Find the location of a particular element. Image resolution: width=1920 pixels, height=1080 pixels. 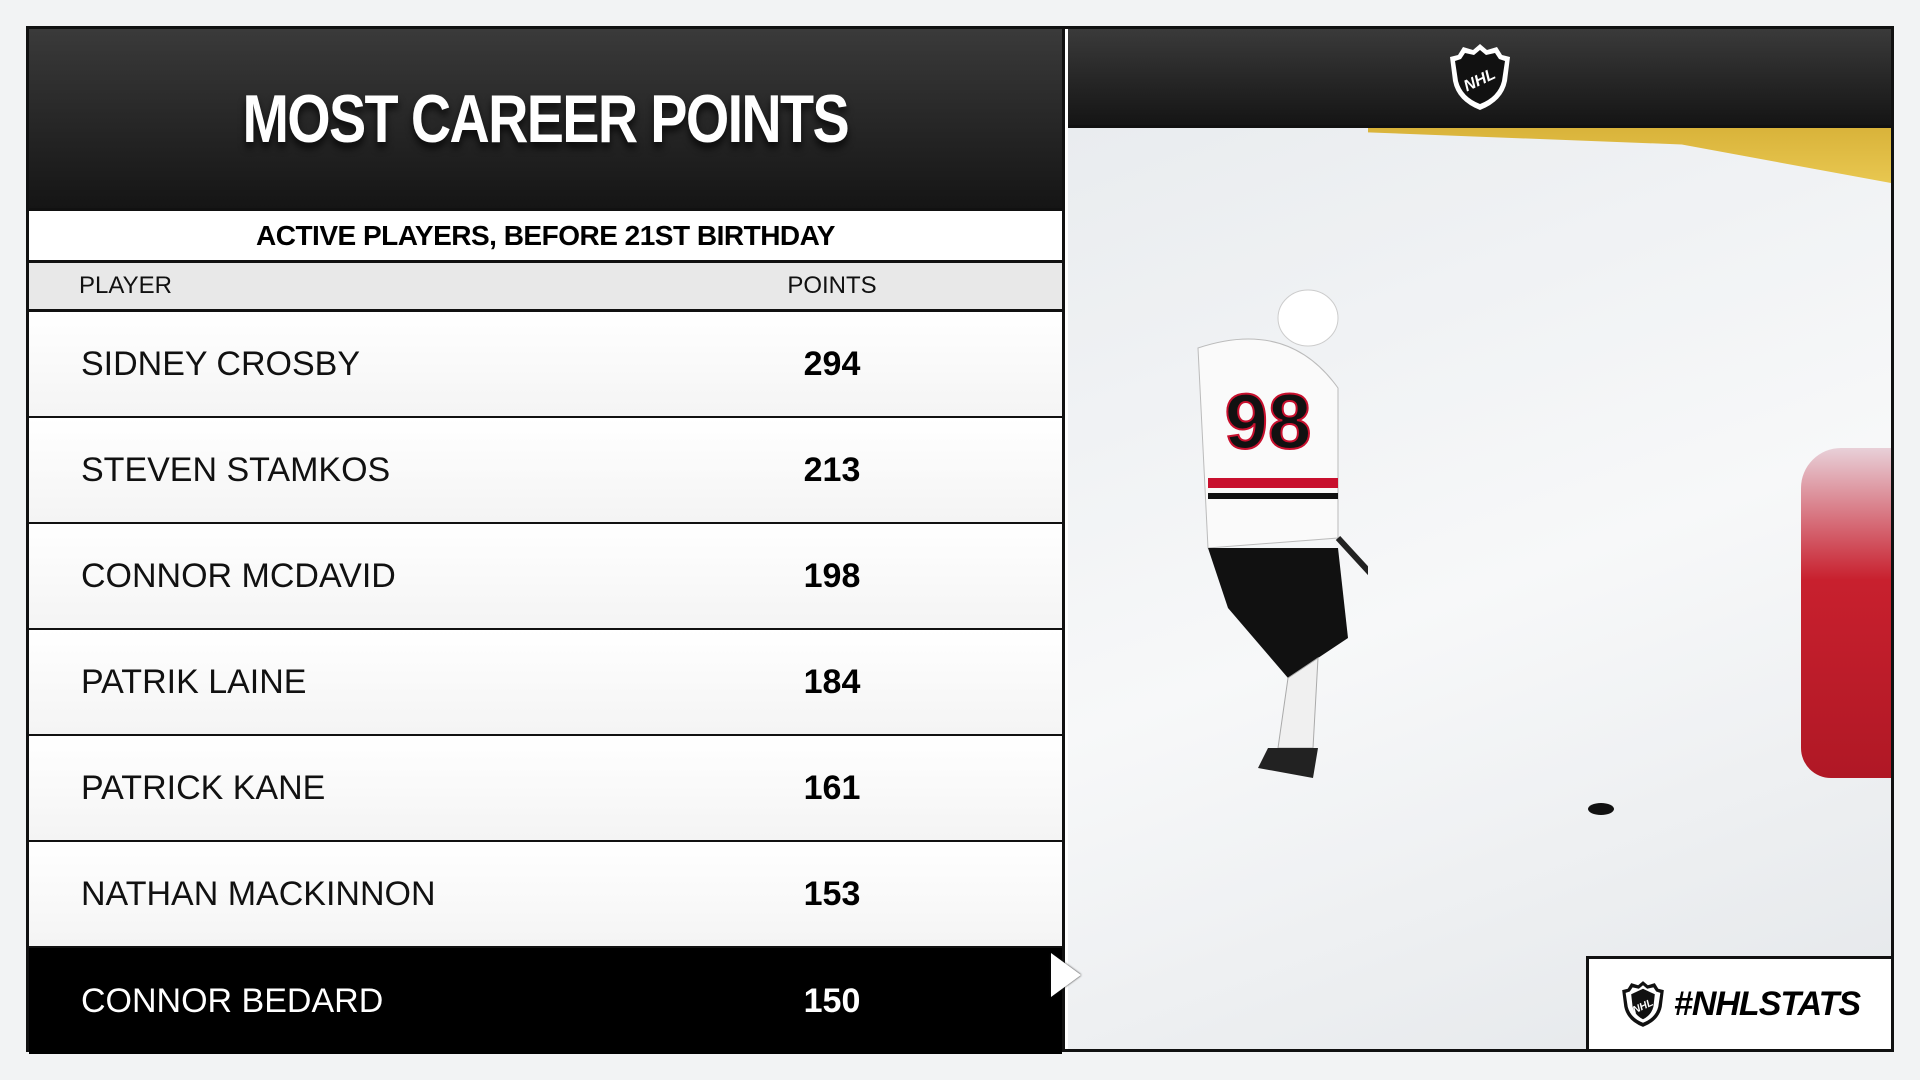

logo-bar: NHL is located at coordinates (1479, 78).